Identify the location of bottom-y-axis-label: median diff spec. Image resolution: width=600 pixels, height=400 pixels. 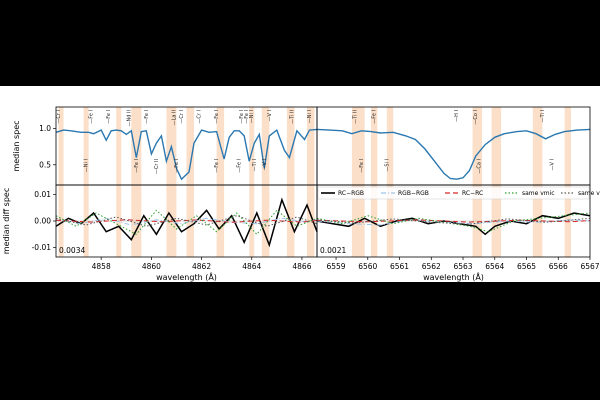
(6, 221).